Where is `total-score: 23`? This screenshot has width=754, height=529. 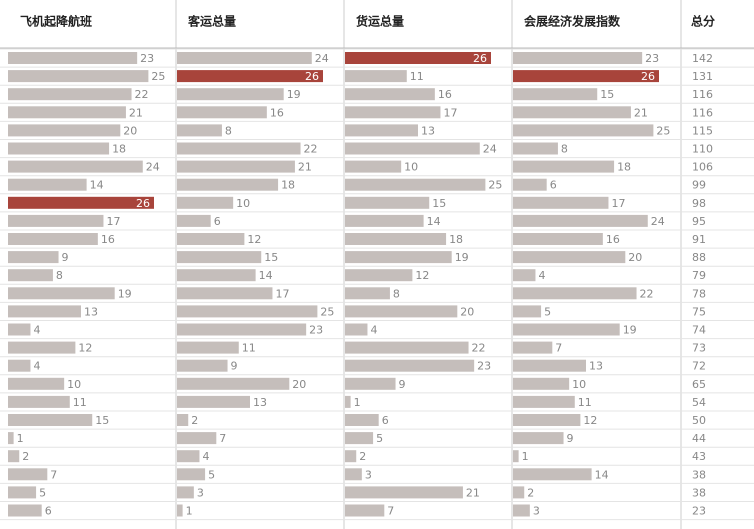
total-score: 23 is located at coordinates (699, 511).